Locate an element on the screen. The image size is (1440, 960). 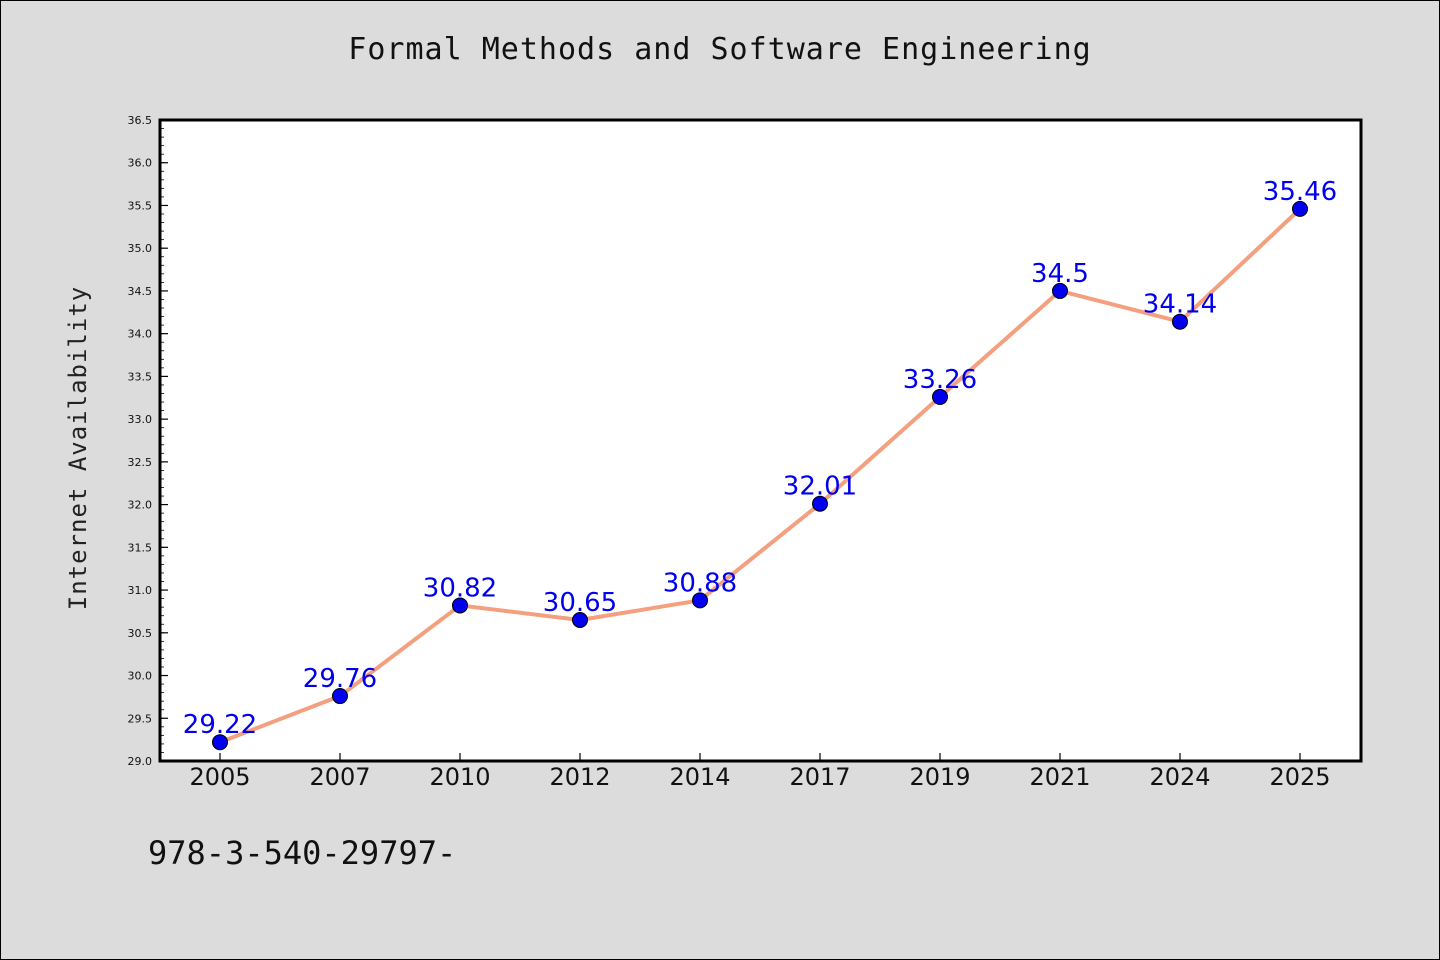
x-tick-label: 2012 is located at coordinates (579, 777).